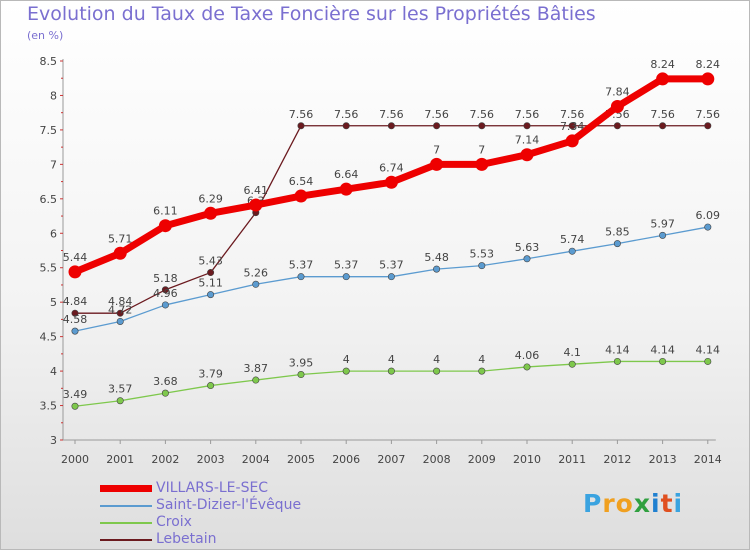 The height and width of the screenshot is (550, 750). Describe the element at coordinates (49, 199) in the screenshot. I see `y-tick-label: 6.5` at that location.